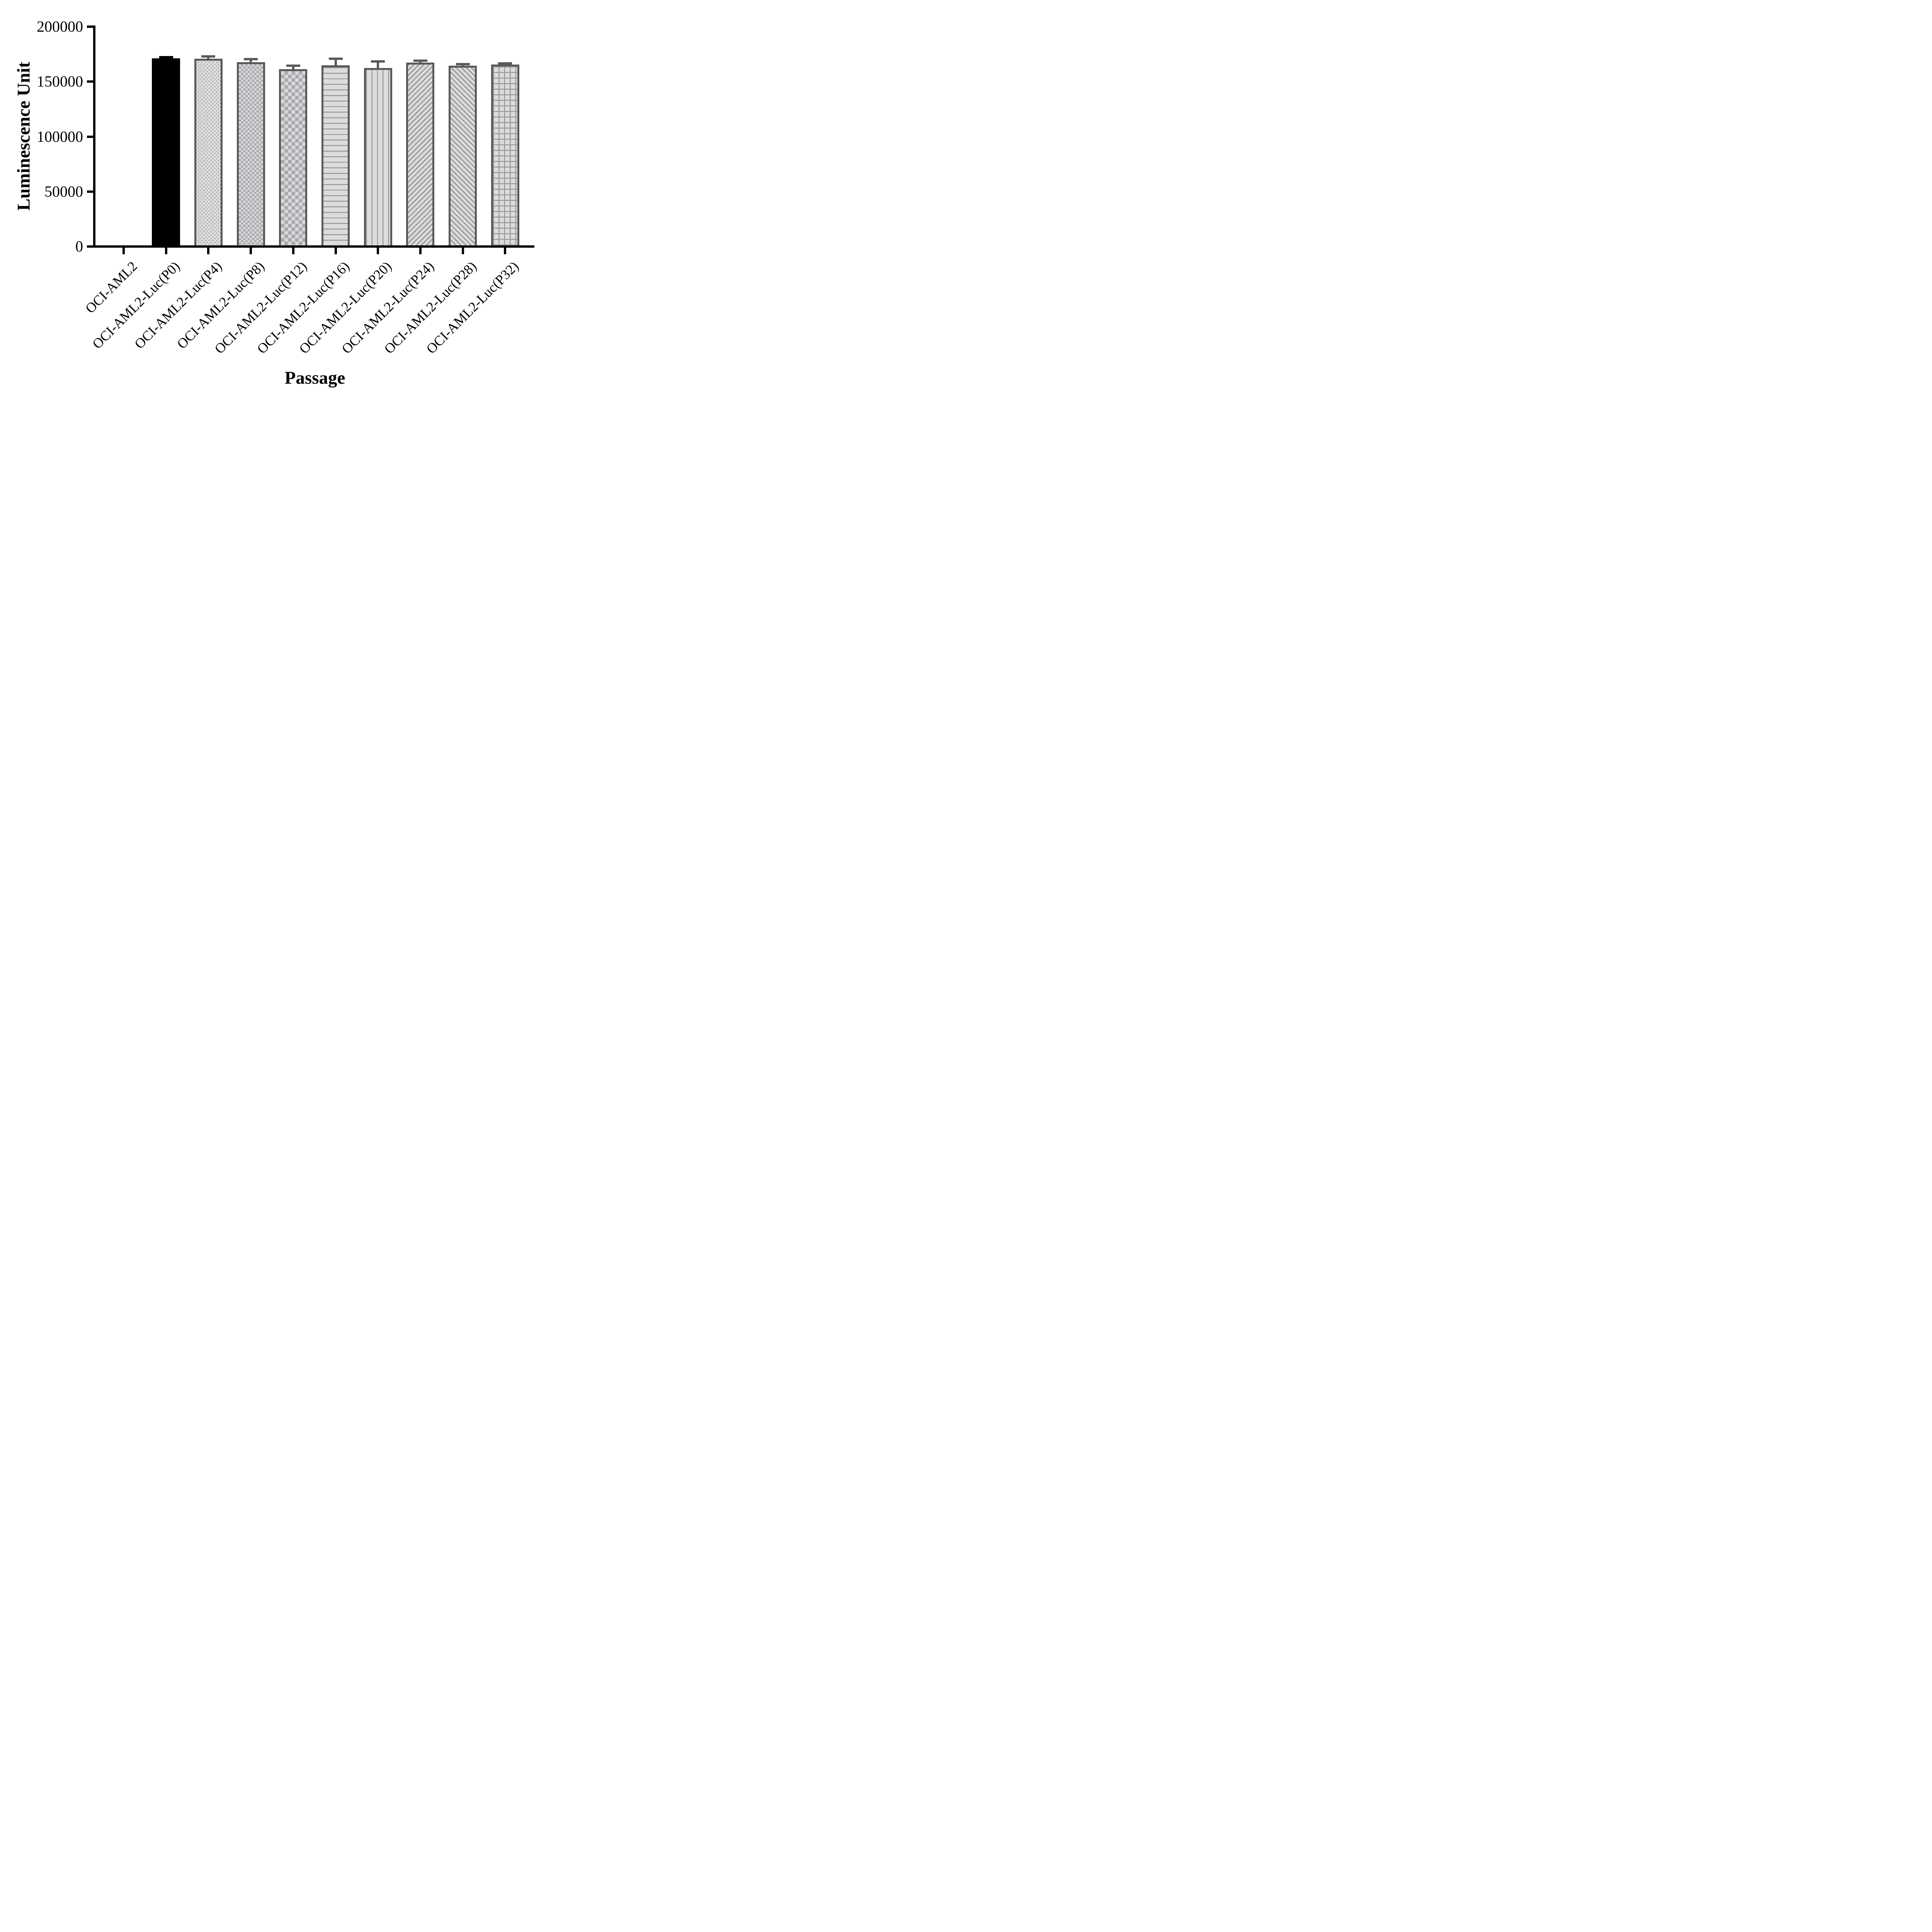  Describe the element at coordinates (463, 157) in the screenshot. I see `bar-OCI-AML2-Luc(P28)` at that location.